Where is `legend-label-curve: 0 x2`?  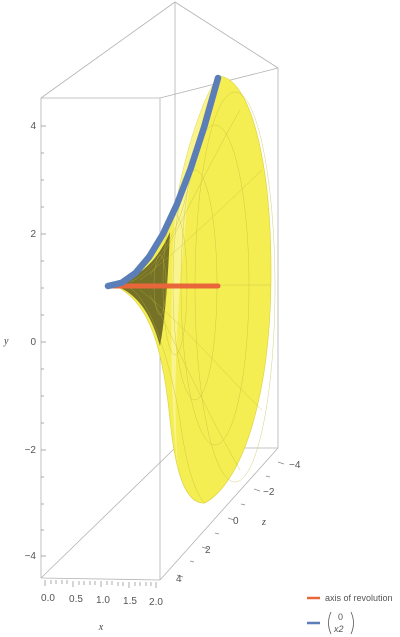 legend-label-curve: 0 x2 is located at coordinates (341, 623).